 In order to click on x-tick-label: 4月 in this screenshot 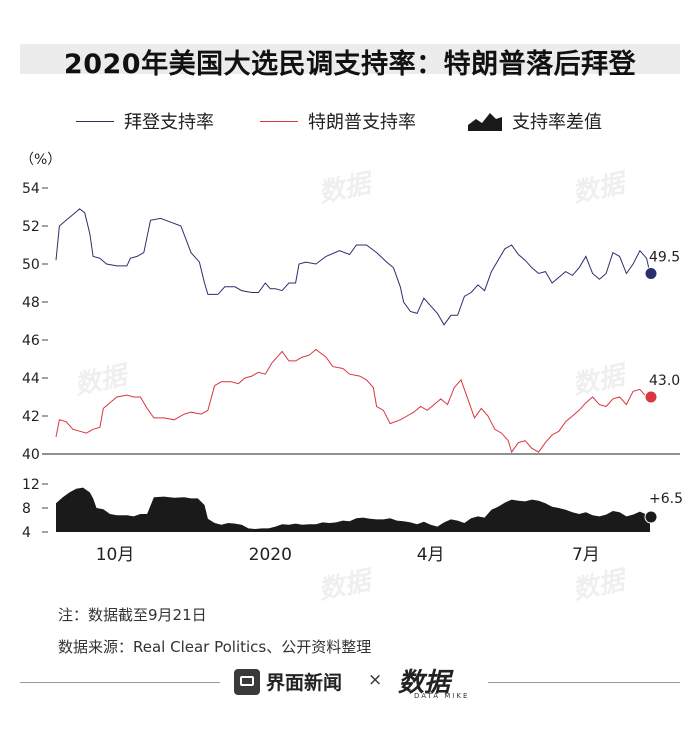, I will do `click(431, 555)`.